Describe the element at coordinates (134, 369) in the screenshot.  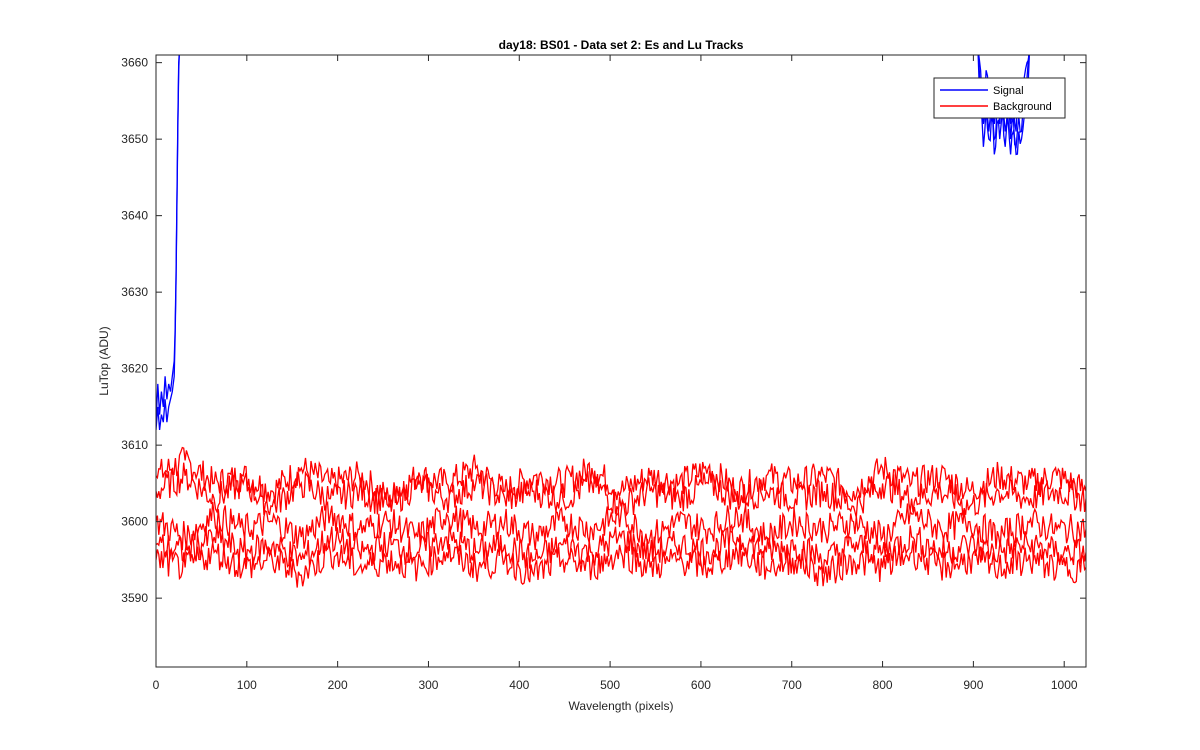
I see `y-tick-label: 3620` at that location.